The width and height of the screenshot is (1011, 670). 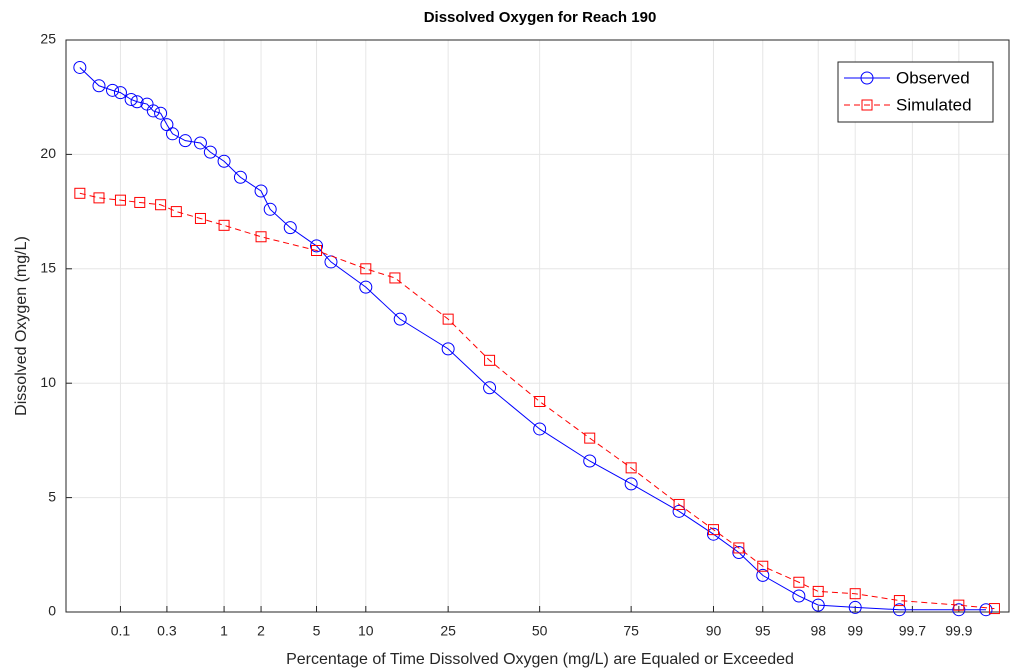 I want to click on x-tick-label: 1, so click(x=224, y=631).